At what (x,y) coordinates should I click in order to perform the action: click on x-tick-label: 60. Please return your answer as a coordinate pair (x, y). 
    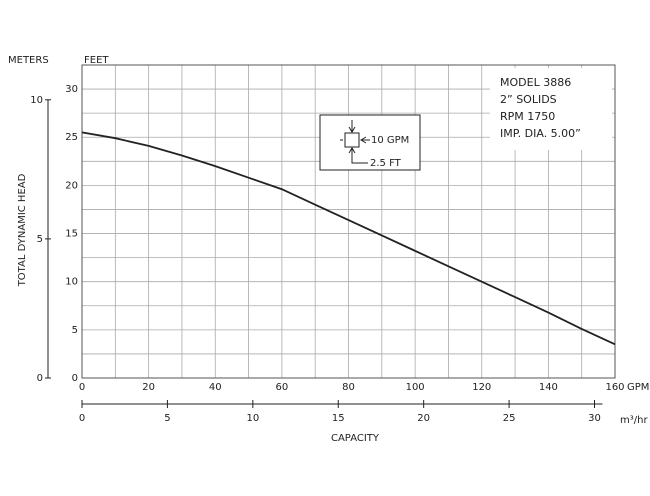
    Looking at the image, I should click on (282, 387).